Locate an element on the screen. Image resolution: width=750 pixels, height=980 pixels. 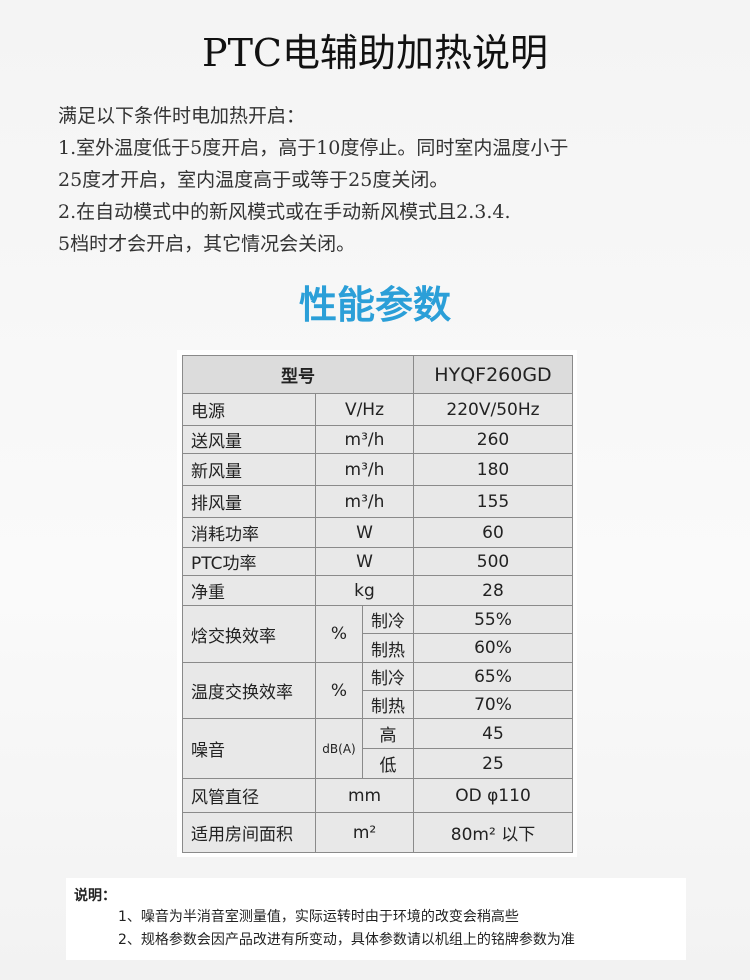
row-name: 适用房间面积 is located at coordinates (249, 832).